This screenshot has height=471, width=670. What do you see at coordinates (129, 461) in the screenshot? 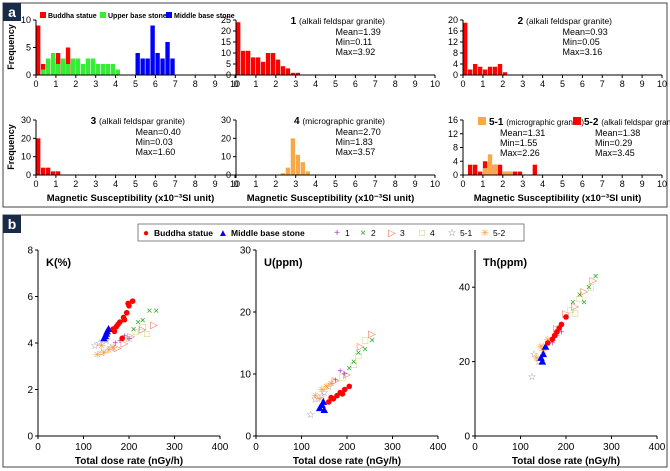
I see `x-axis-label: Total dose rate (nGy/h)` at bounding box center [129, 461].